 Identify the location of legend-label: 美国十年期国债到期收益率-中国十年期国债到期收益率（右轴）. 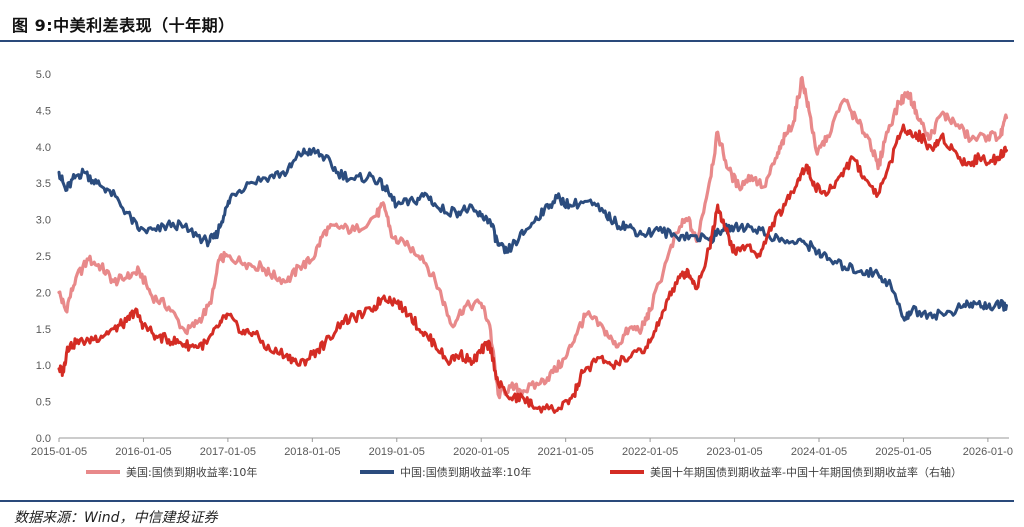
(806, 472).